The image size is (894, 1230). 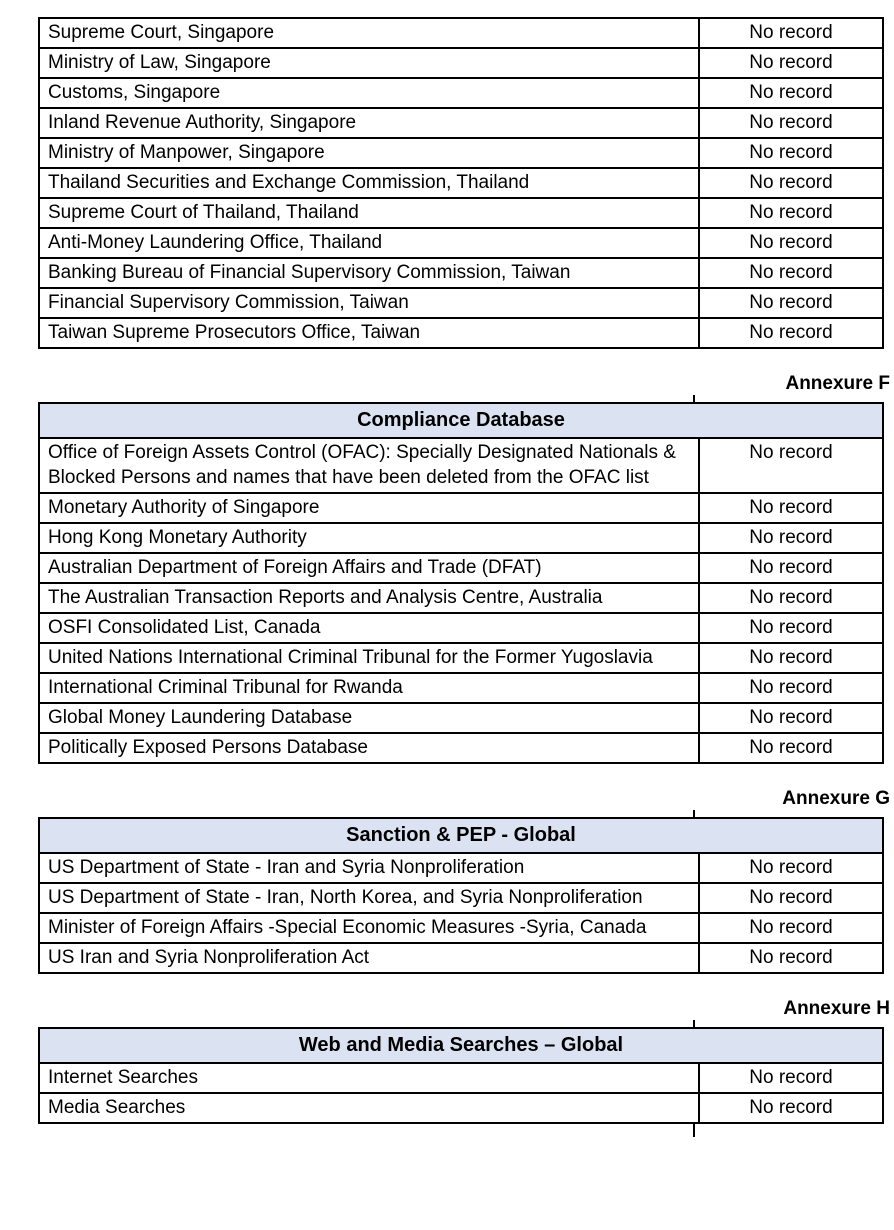 I want to click on source-name: Ministry of Manpower, Singapore, so click(x=369, y=153).